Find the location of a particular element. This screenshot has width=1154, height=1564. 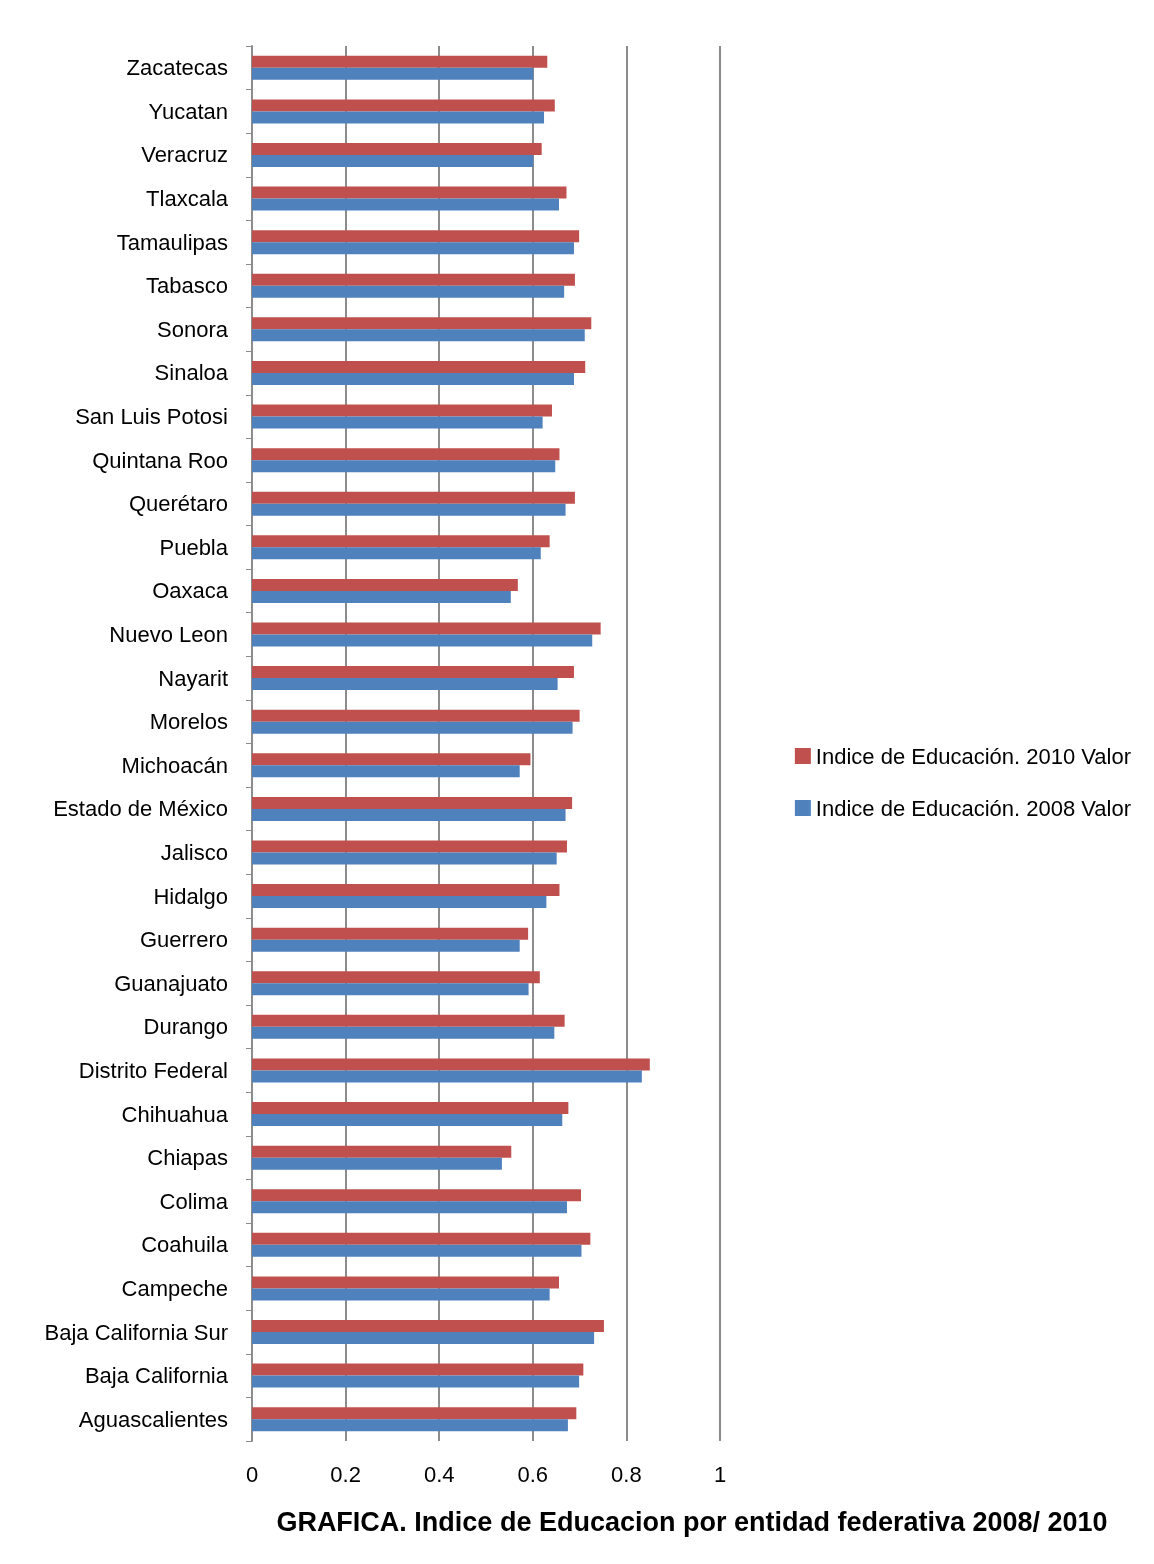

y-tick-label: Veracruz is located at coordinates (184, 155).